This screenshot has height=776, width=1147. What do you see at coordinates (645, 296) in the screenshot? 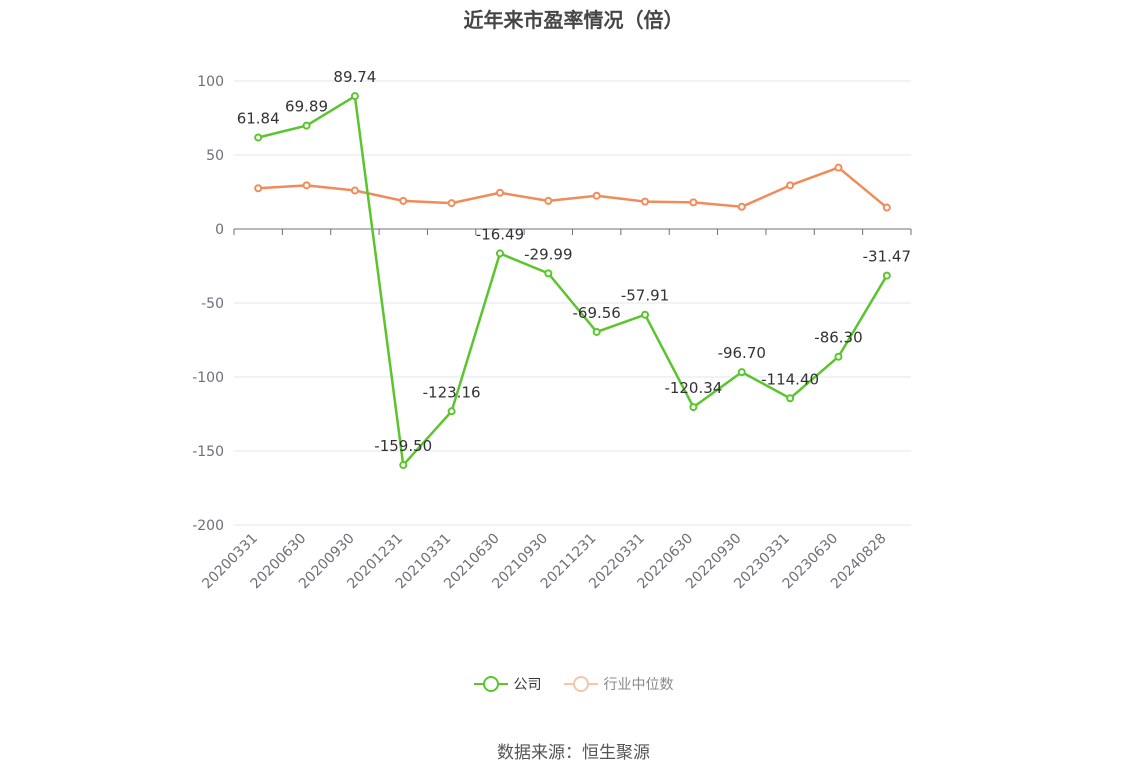
I see `company-data-label: -57.91` at bounding box center [645, 296].